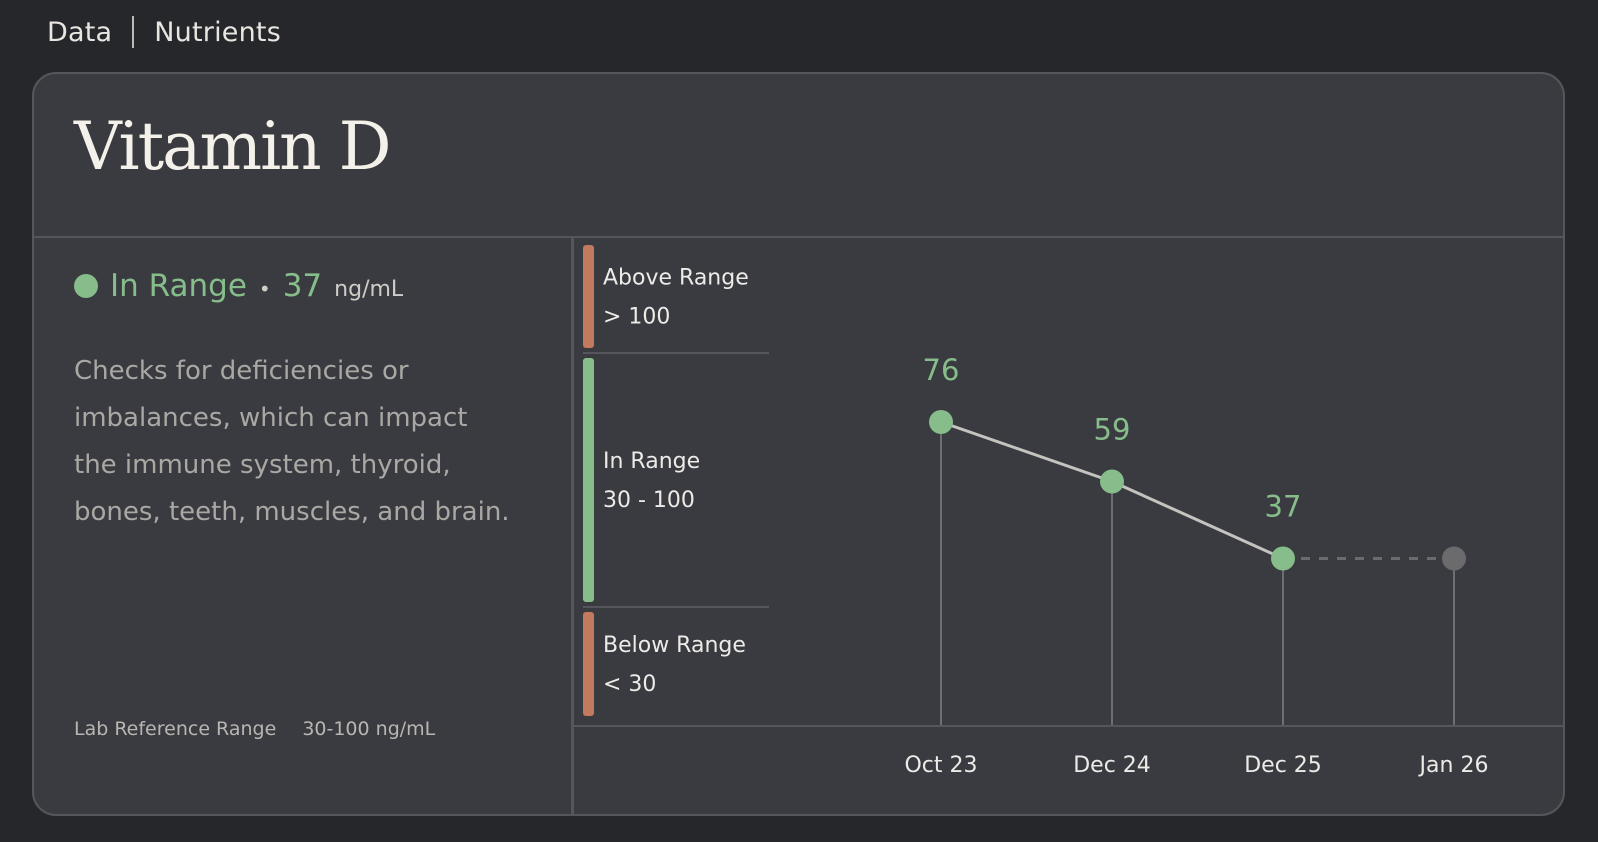 The image size is (1598, 842). Describe the element at coordinates (178, 286) in the screenshot. I see `status-label: In Range` at that location.